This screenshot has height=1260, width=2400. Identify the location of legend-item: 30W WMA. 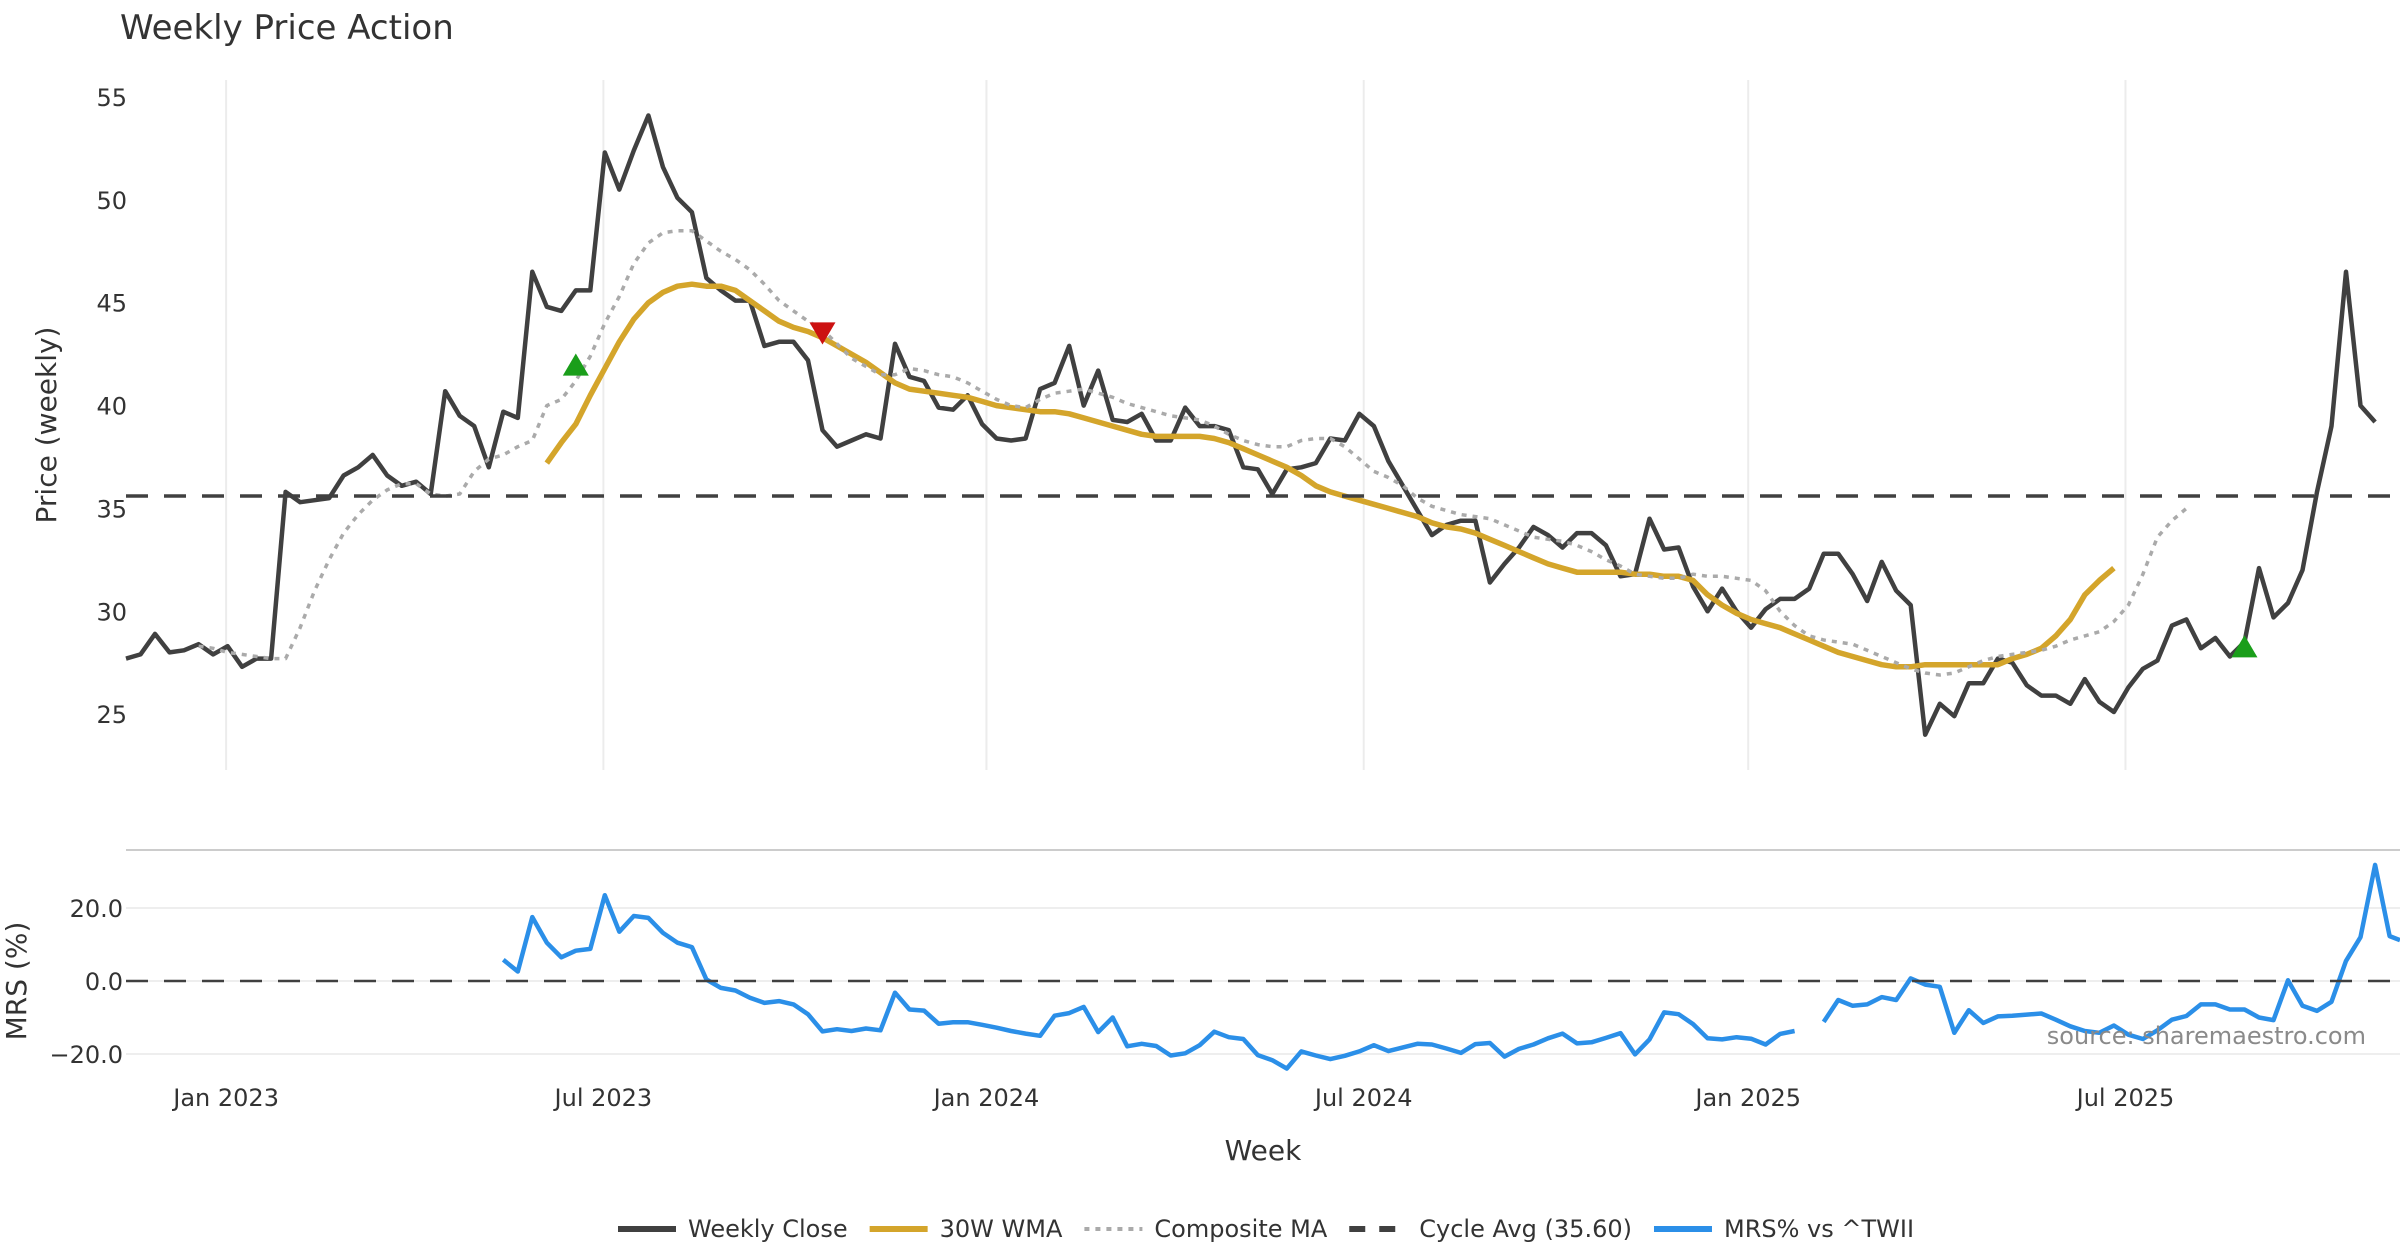
(966, 1229).